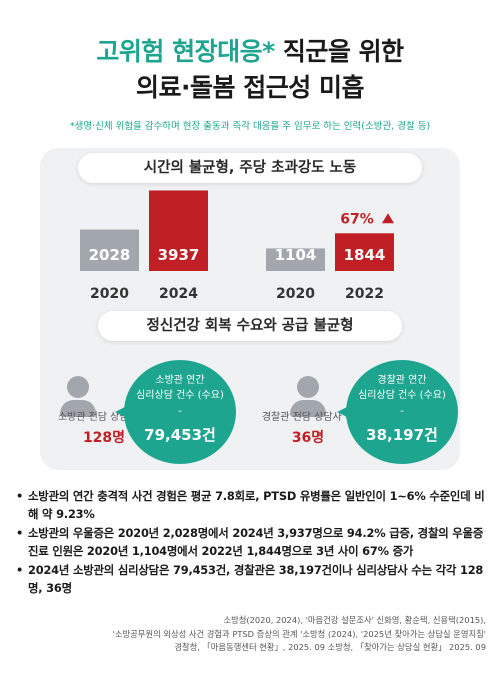 The image size is (500, 675). What do you see at coordinates (180, 380) in the screenshot?
I see `fire-bubble-title-1: 소방관 연간` at bounding box center [180, 380].